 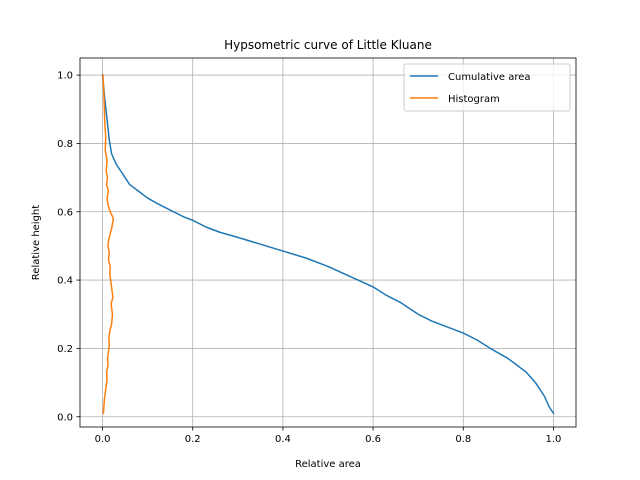 I want to click on legend: Cumulative area Histogram, so click(x=487, y=87).